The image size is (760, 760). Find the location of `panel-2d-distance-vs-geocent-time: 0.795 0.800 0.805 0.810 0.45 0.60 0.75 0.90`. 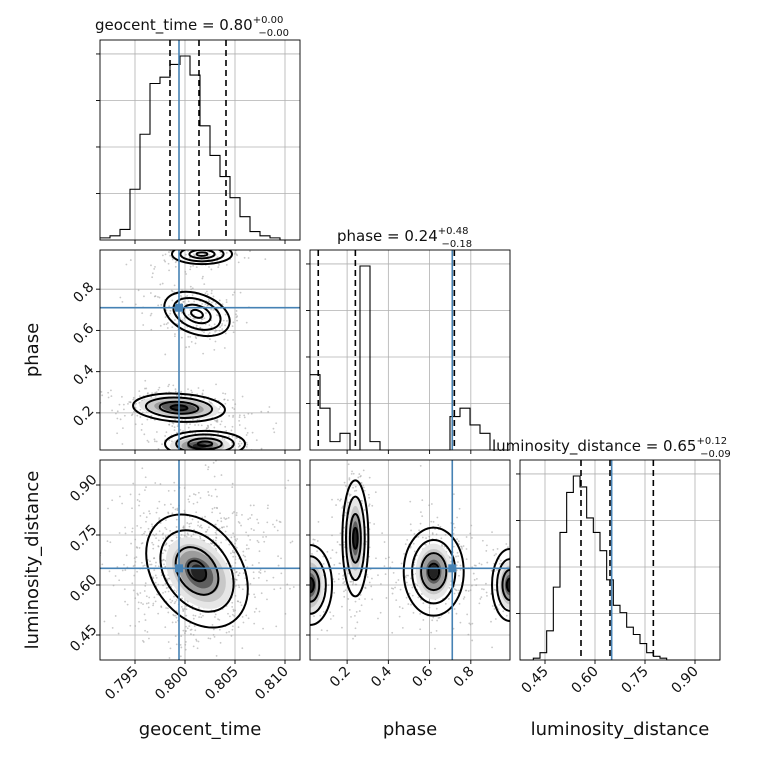

panel-2d-distance-vs-geocent-time: 0.795 0.800 0.805 0.810 0.45 0.60 0.75 0.90 is located at coordinates (184, 581).